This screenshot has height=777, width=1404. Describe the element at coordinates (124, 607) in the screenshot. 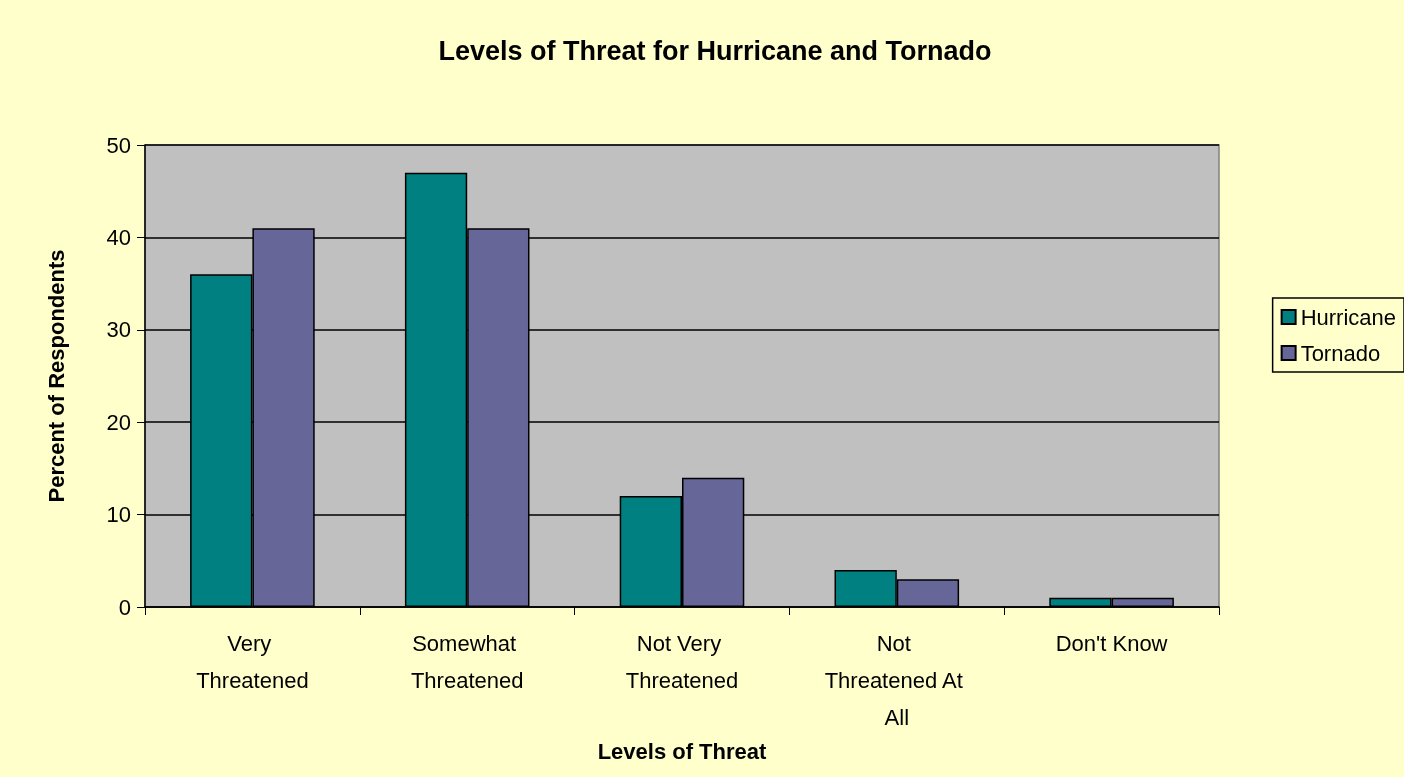

I see `y-tick-label: 0` at that location.